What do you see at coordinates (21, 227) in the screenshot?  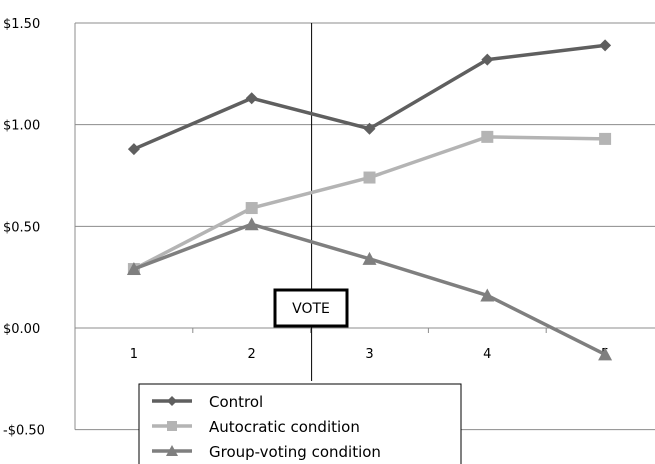 I see `y-tick-label: $0.50` at bounding box center [21, 227].